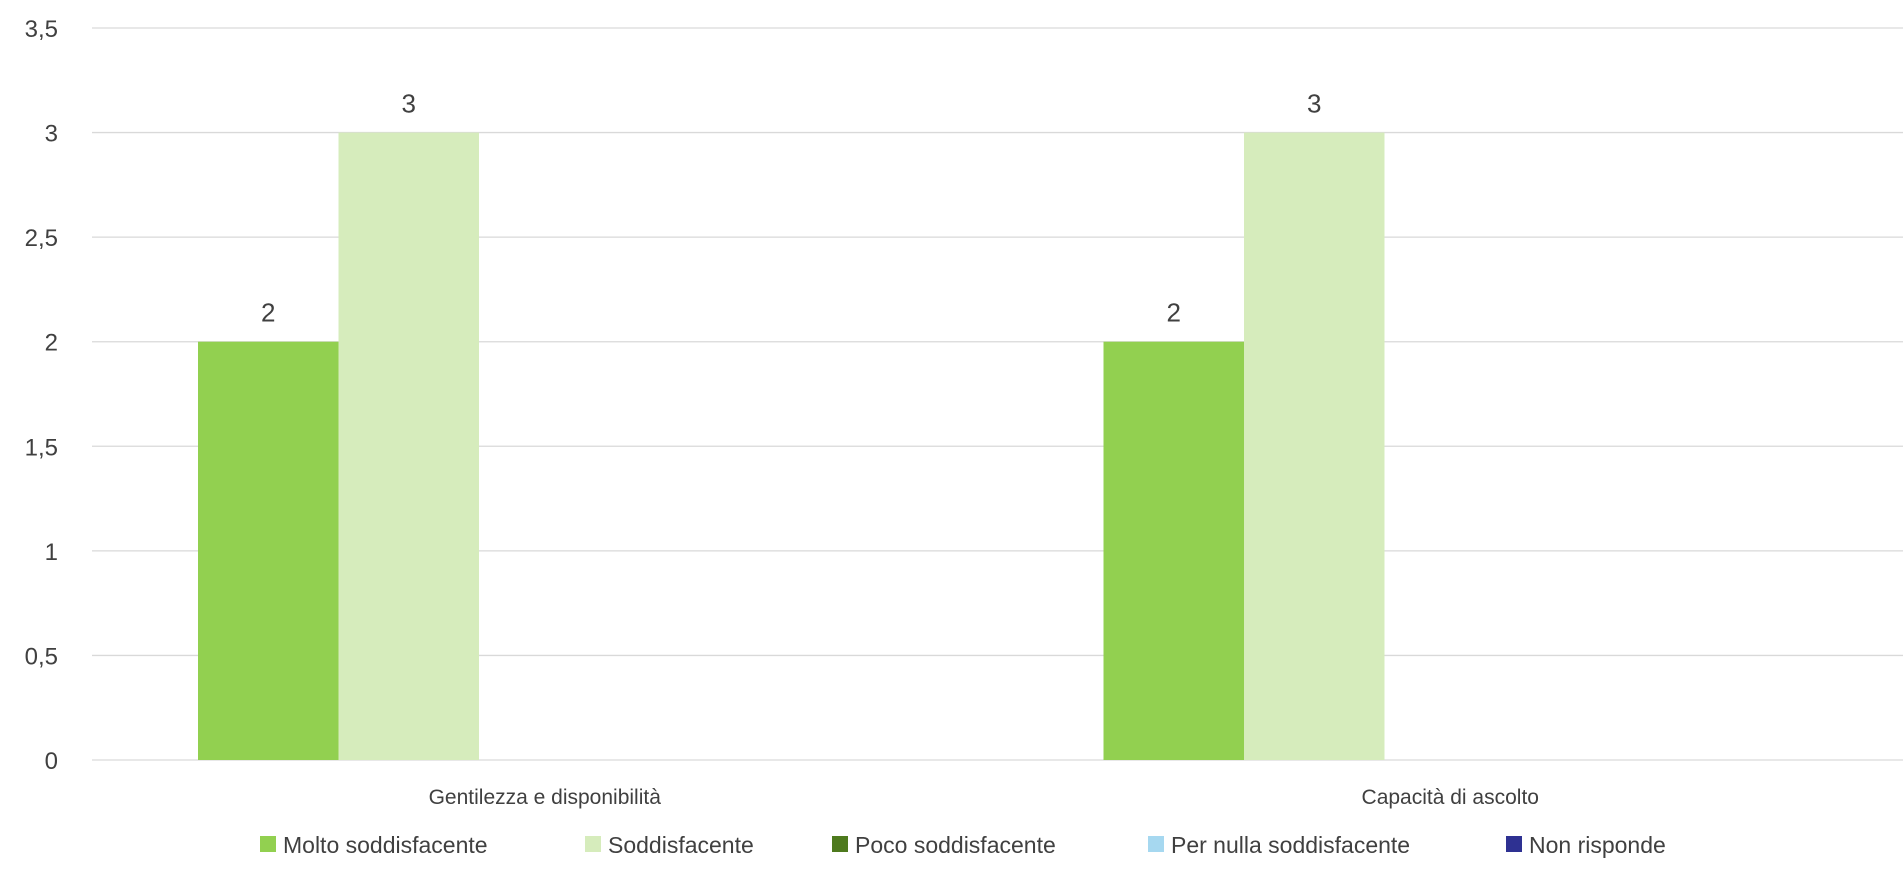 The width and height of the screenshot is (1903, 869). Describe the element at coordinates (1290, 845) in the screenshot. I see `legend-label: Per nulla soddisfacente` at that location.